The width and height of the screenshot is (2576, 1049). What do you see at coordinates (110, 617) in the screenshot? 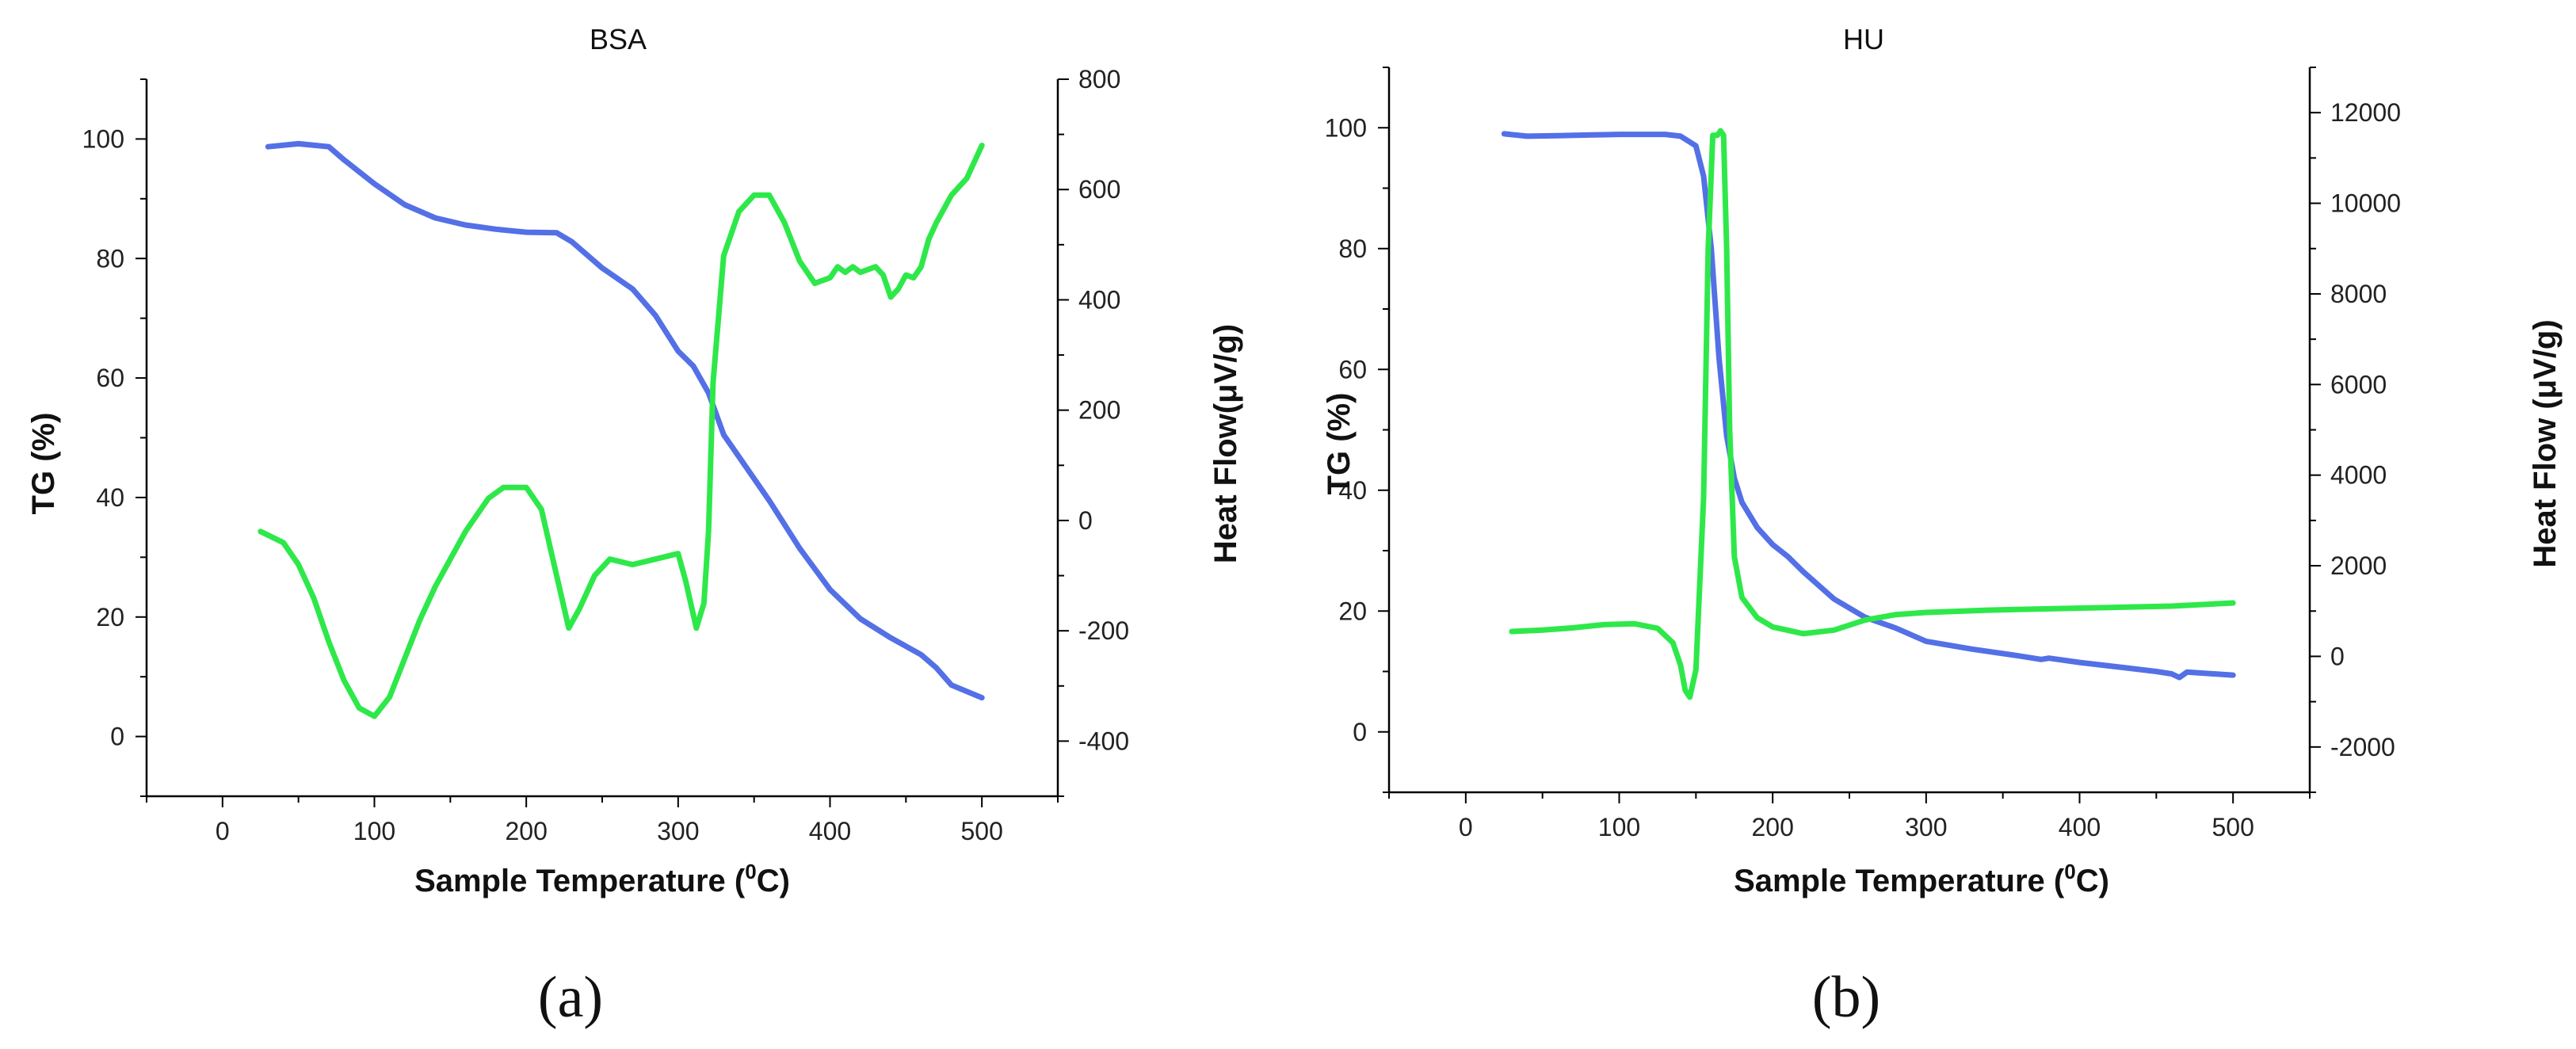
I see `y-tick-label-bsa: 20` at bounding box center [110, 617].